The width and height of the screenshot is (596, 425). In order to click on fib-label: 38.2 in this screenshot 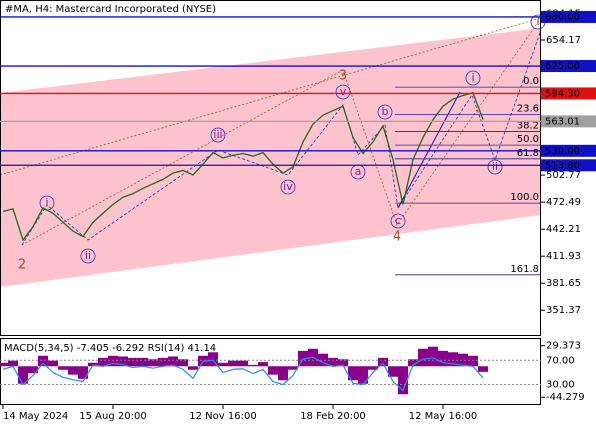, I will do `click(528, 125)`.